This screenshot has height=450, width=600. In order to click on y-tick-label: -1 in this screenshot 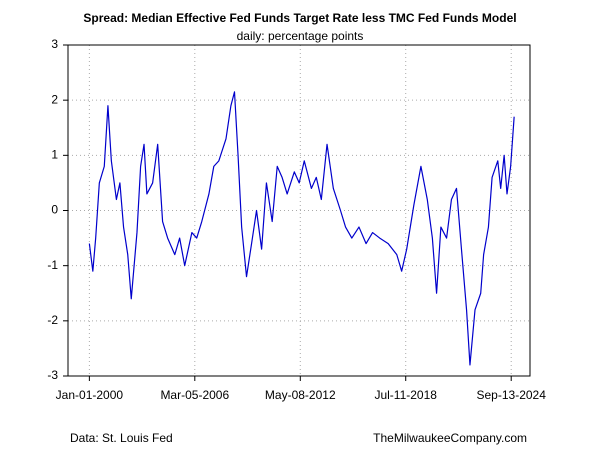, I will do `click(52, 265)`.